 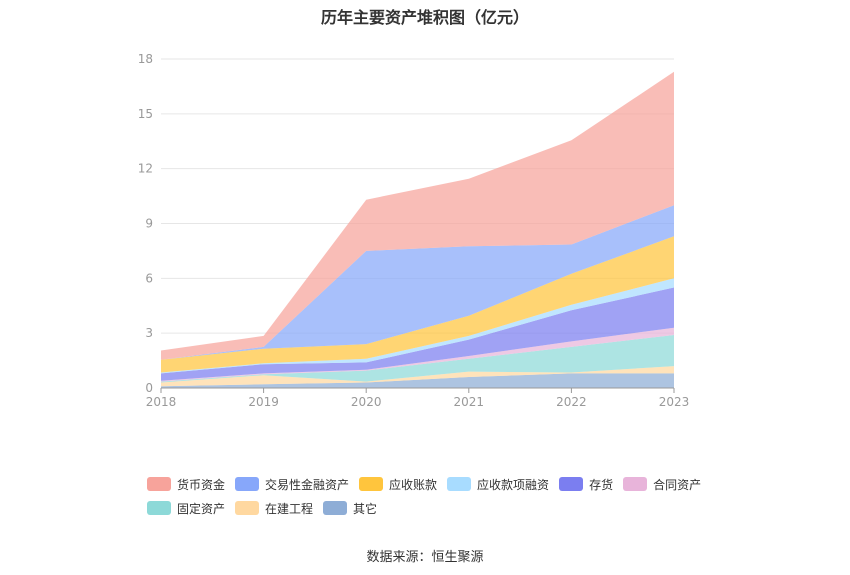 What do you see at coordinates (586, 484) in the screenshot?
I see `legend-item: 存货` at bounding box center [586, 484].